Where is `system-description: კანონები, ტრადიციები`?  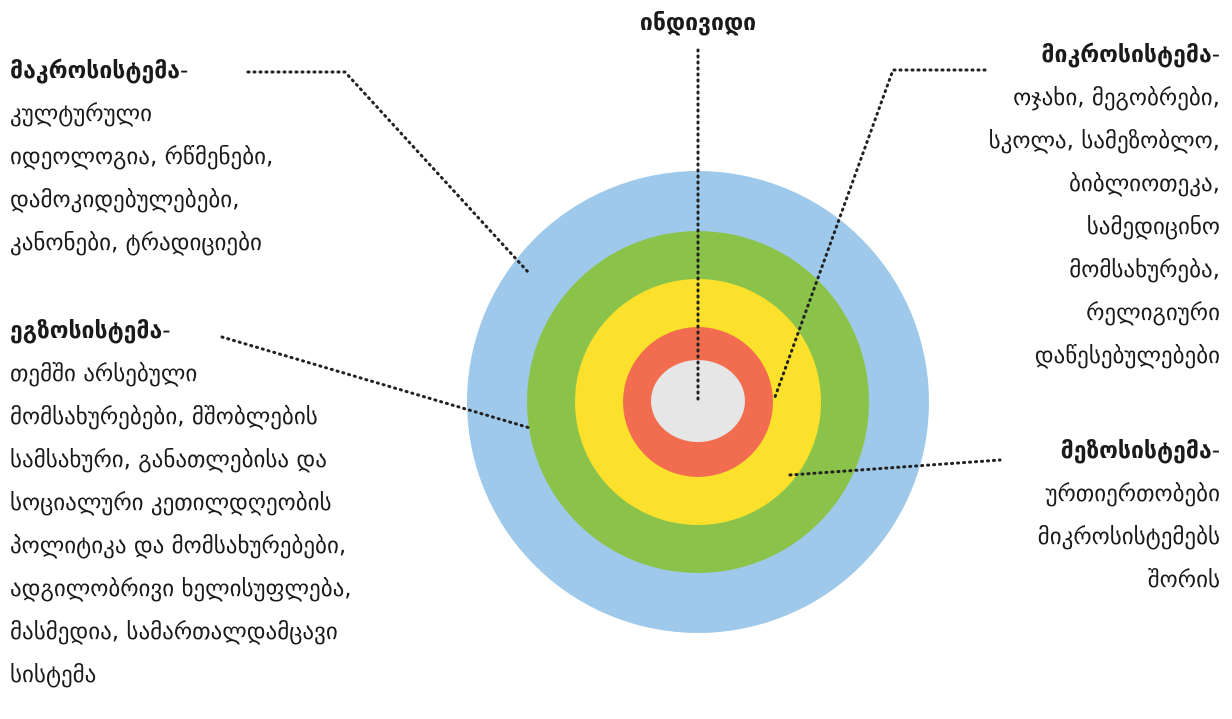
system-description: კანონები, ტრადიციები is located at coordinates (136, 243).